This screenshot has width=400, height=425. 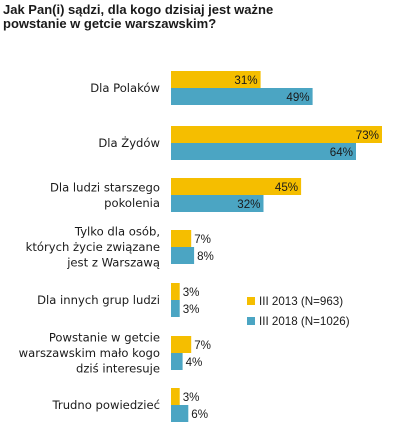 What do you see at coordinates (341, 152) in the screenshot?
I see `data-label: 64%` at bounding box center [341, 152].